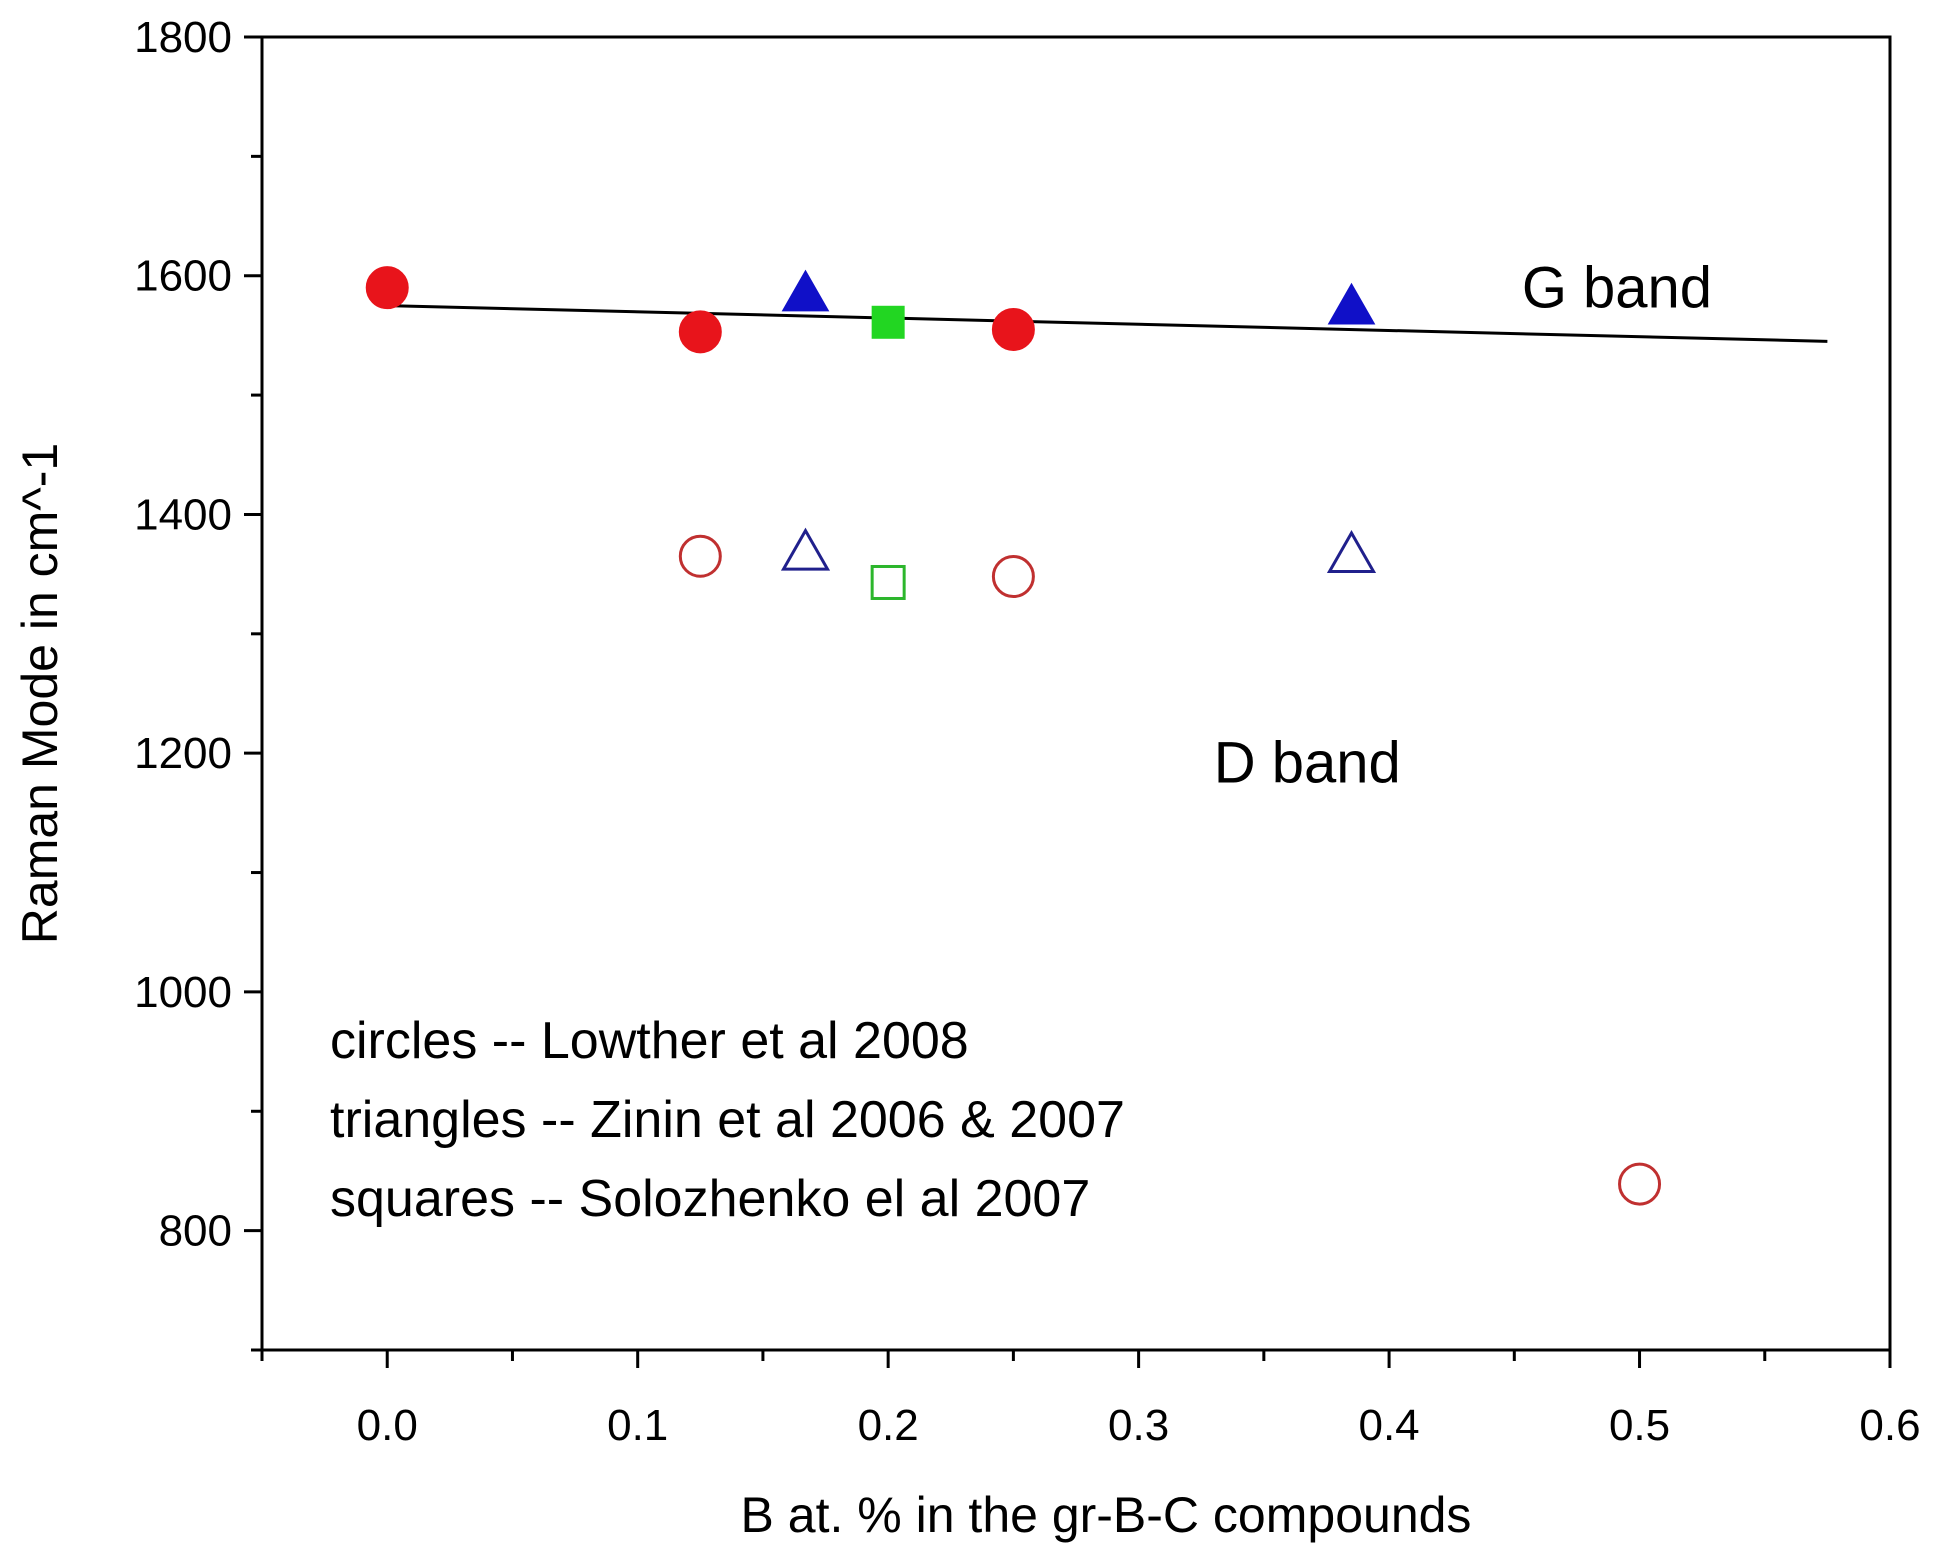  Describe the element at coordinates (1889, 1425) in the screenshot. I see `x-tick-label: 0.6` at that location.